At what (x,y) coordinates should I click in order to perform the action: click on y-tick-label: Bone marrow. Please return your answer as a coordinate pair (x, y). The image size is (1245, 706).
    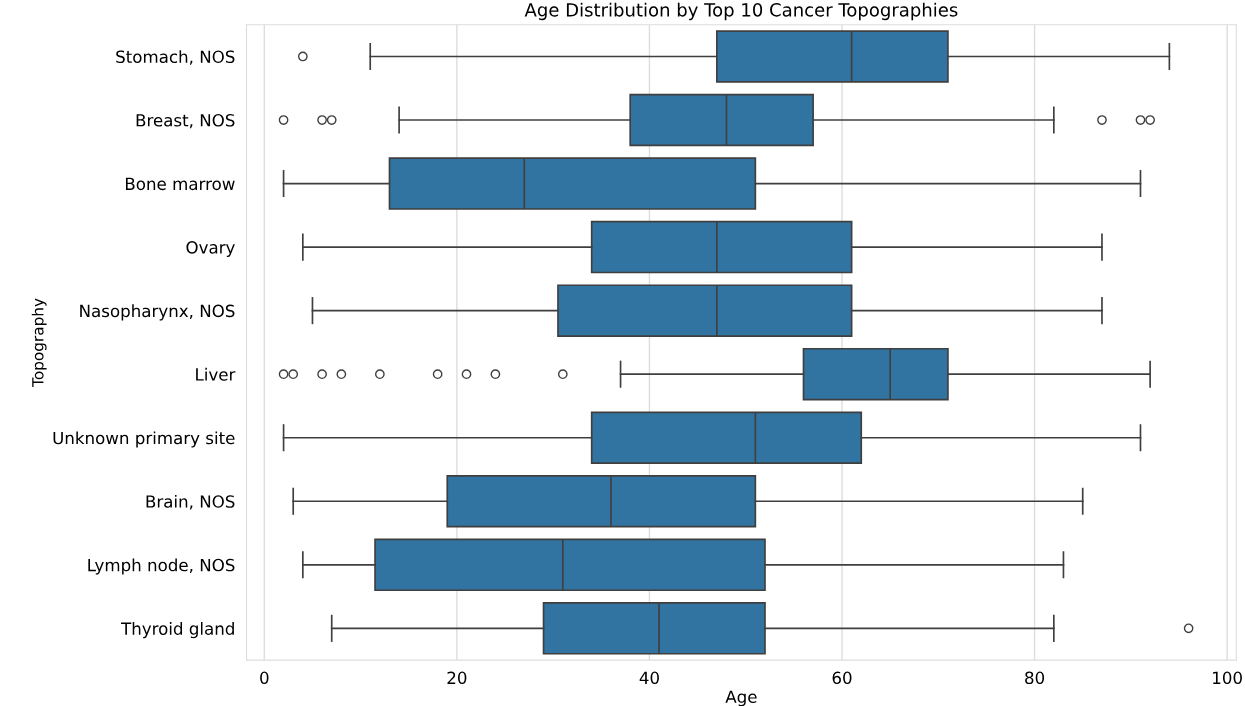
    Looking at the image, I should click on (180, 184).